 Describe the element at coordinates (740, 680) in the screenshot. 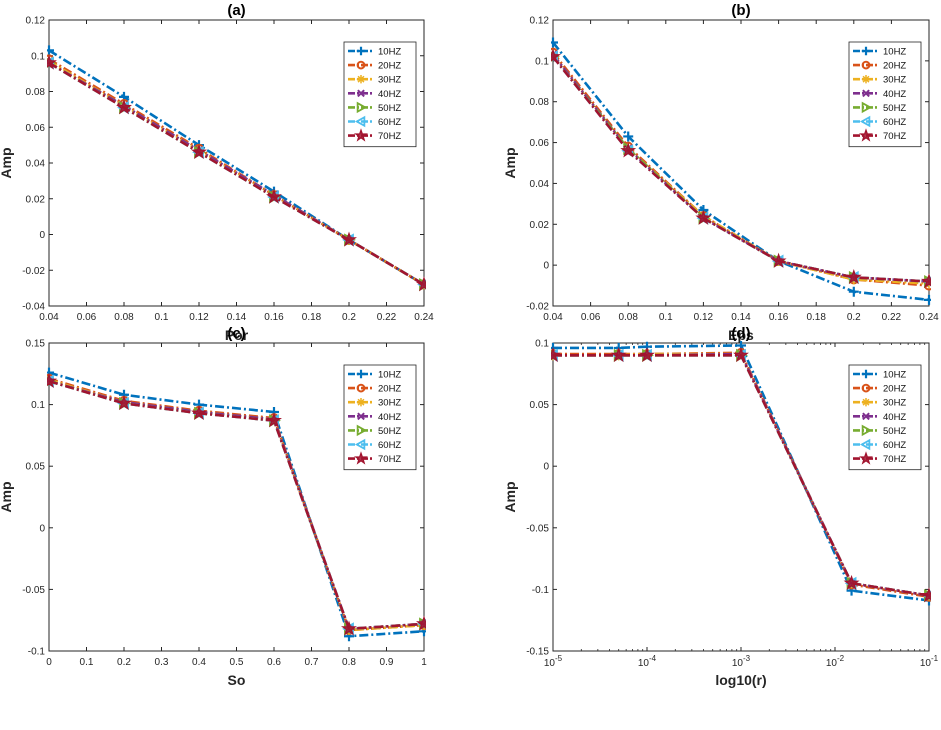

I see `x-axis-label: log10(r)` at that location.